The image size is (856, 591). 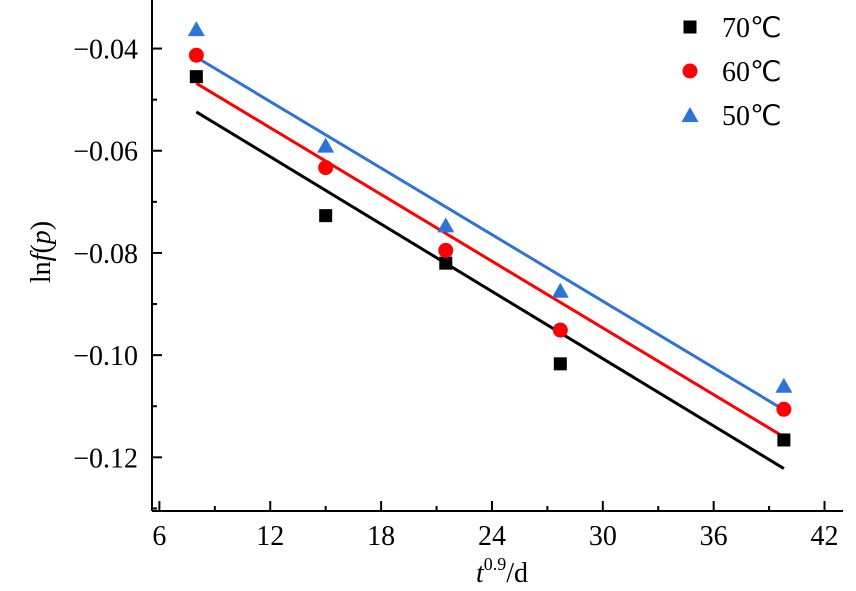 I want to click on x-tick-label: 12, so click(x=270, y=536).